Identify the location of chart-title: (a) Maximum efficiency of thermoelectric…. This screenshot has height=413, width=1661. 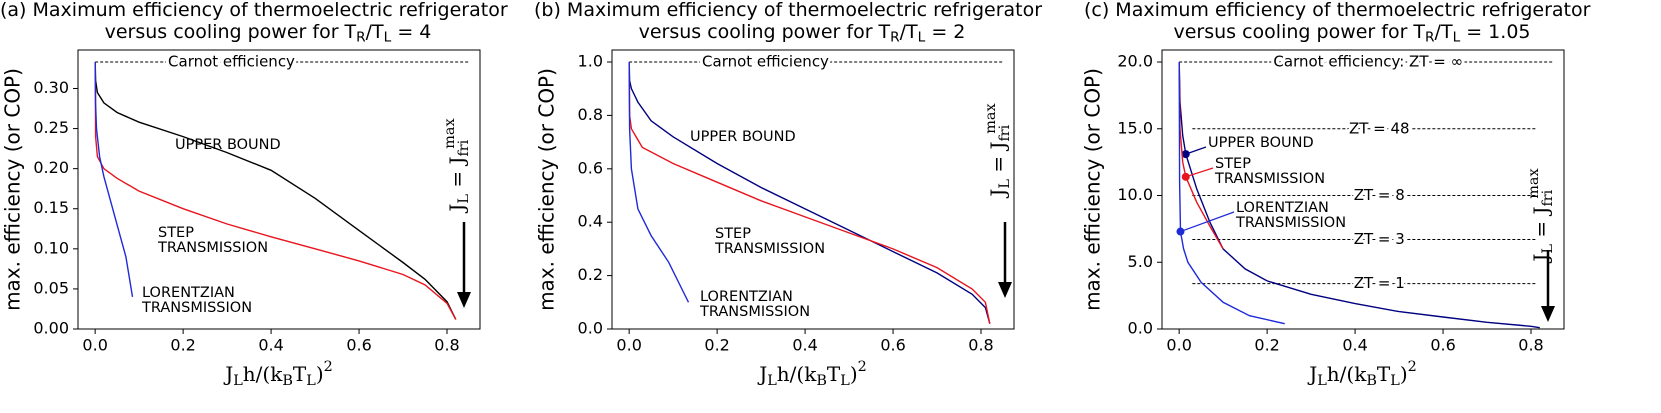
(254, 10).